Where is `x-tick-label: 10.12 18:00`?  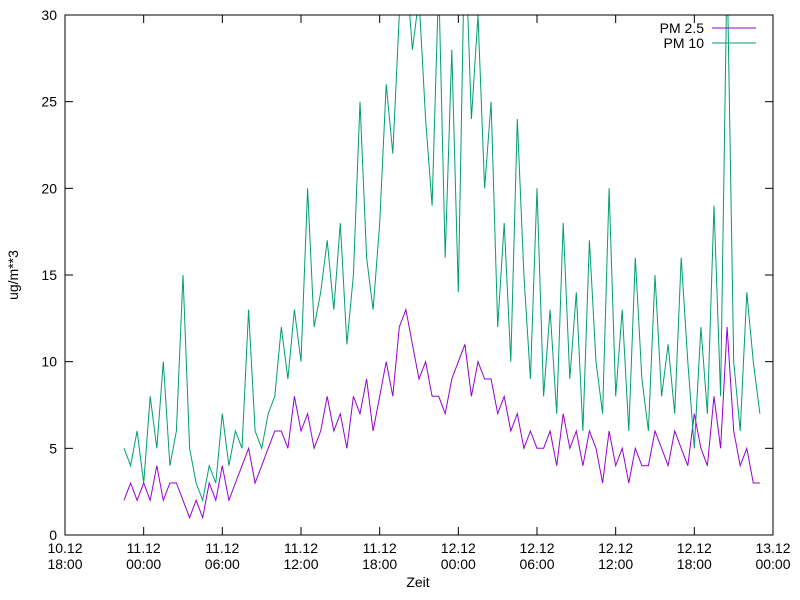 x-tick-label: 10.12 18:00 is located at coordinates (64, 556).